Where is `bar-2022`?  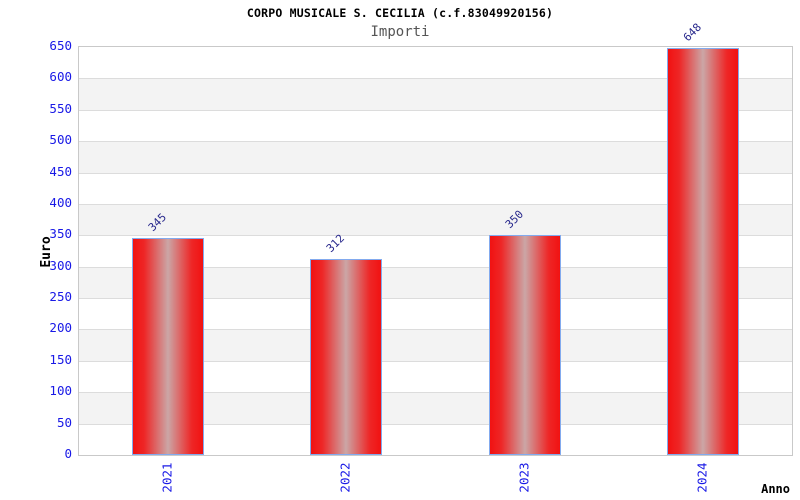 bar-2022 is located at coordinates (346, 357).